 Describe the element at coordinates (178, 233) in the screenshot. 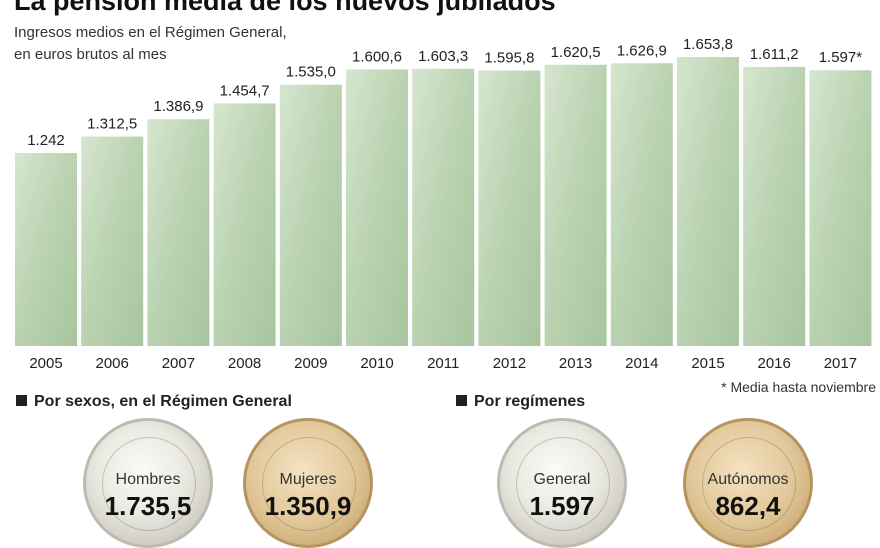

I see `bar-2007` at that location.